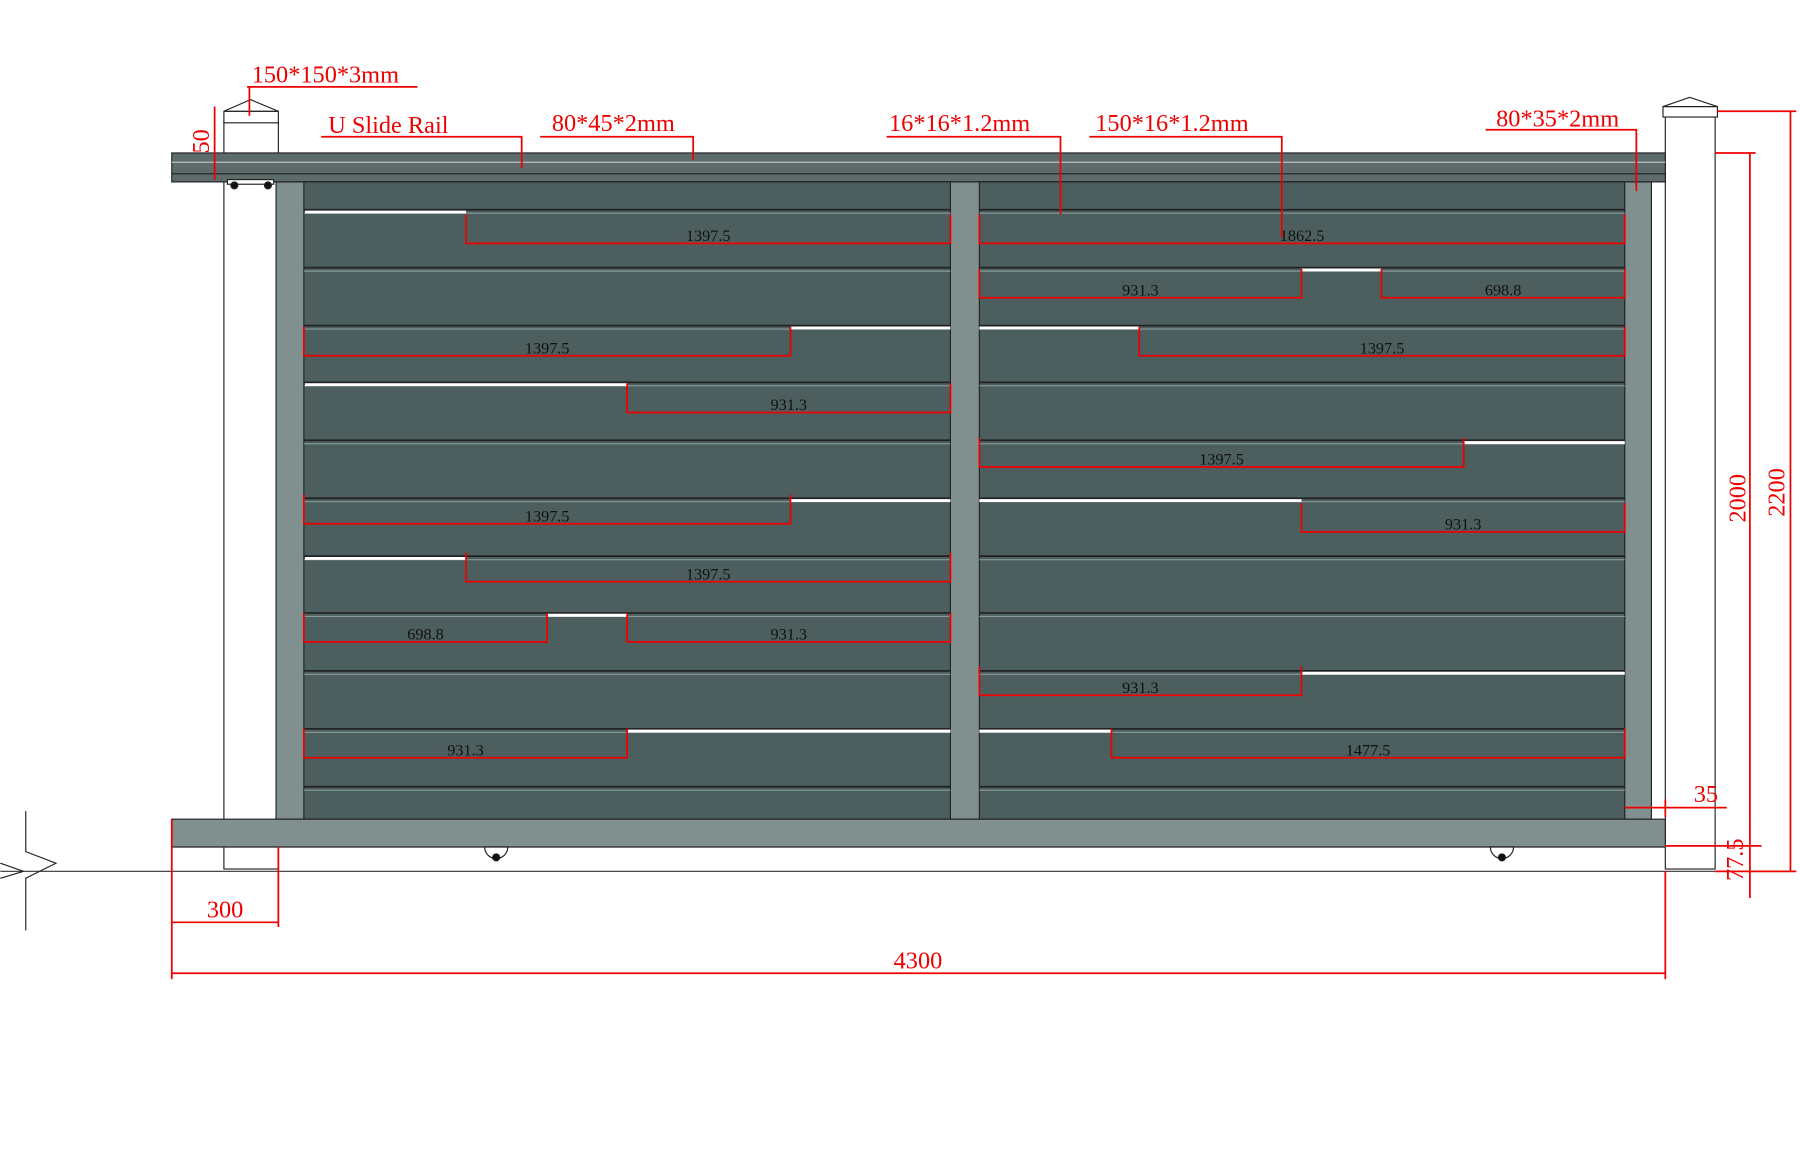 Image resolution: width=1800 pixels, height=1161 pixels. What do you see at coordinates (1368, 750) in the screenshot?
I see `slat-length: 1477.5` at bounding box center [1368, 750].